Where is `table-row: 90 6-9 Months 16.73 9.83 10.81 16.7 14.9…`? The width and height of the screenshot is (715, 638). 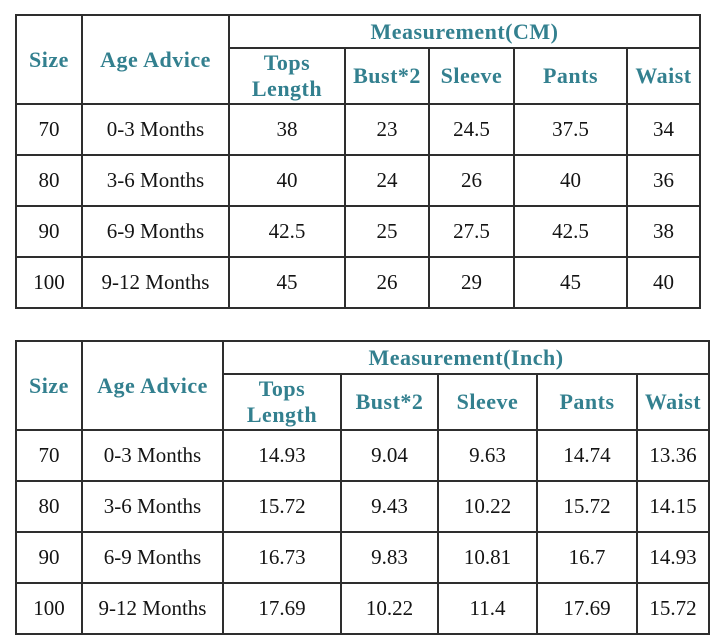 table-row: 90 6-9 Months 16.73 9.83 10.81 16.7 14.9… is located at coordinates (362, 557).